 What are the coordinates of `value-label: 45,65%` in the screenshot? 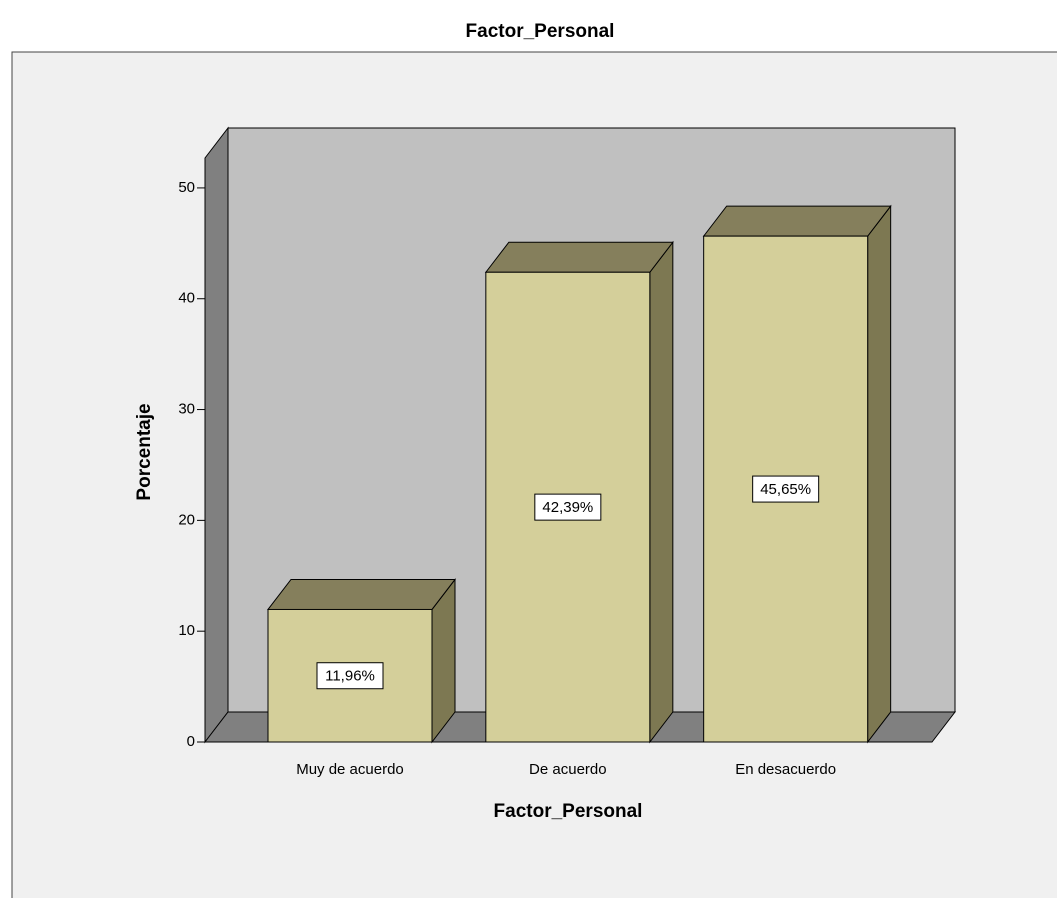 It's located at (785, 489).